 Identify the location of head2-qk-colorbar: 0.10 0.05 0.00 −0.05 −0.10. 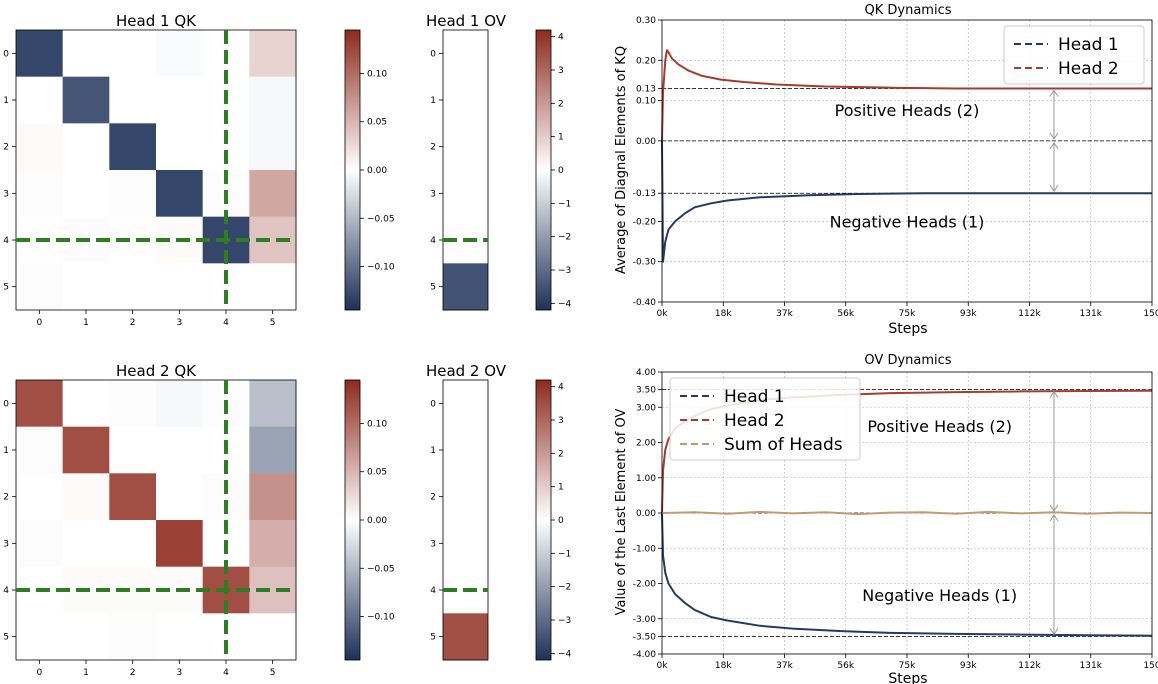
(369, 520).